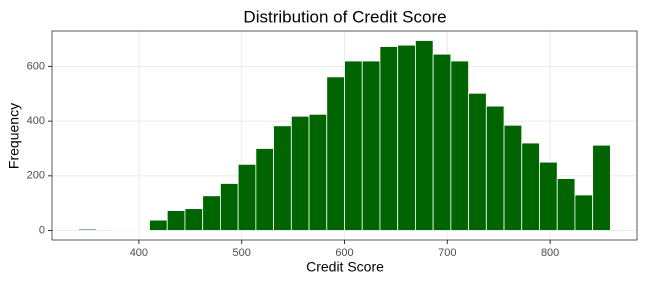 This screenshot has height=282, width=659. I want to click on y-tick-label: 200, so click(36, 176).